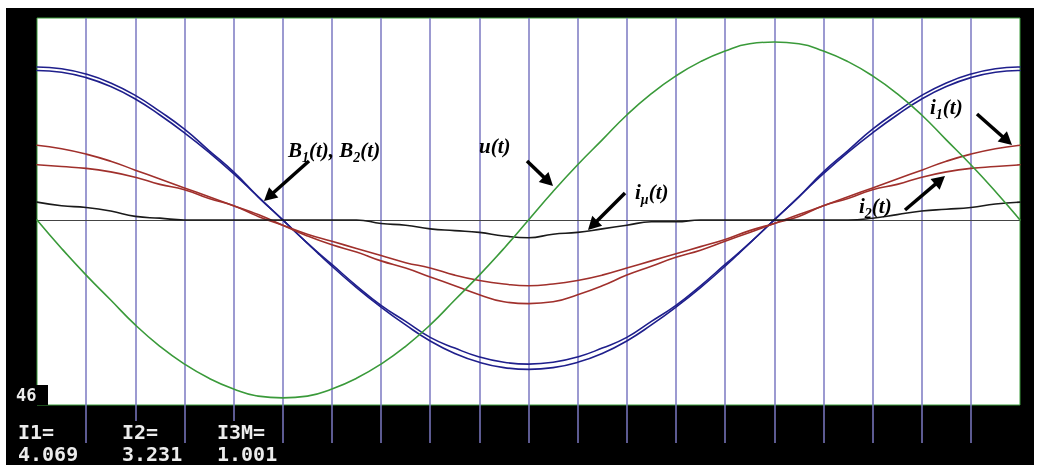 Image resolution: width=1037 pixels, height=465 pixels. Describe the element at coordinates (334, 153) in the screenshot. I see `annotation: B$_{1}$(t), B$_{2}$(t)` at that location.